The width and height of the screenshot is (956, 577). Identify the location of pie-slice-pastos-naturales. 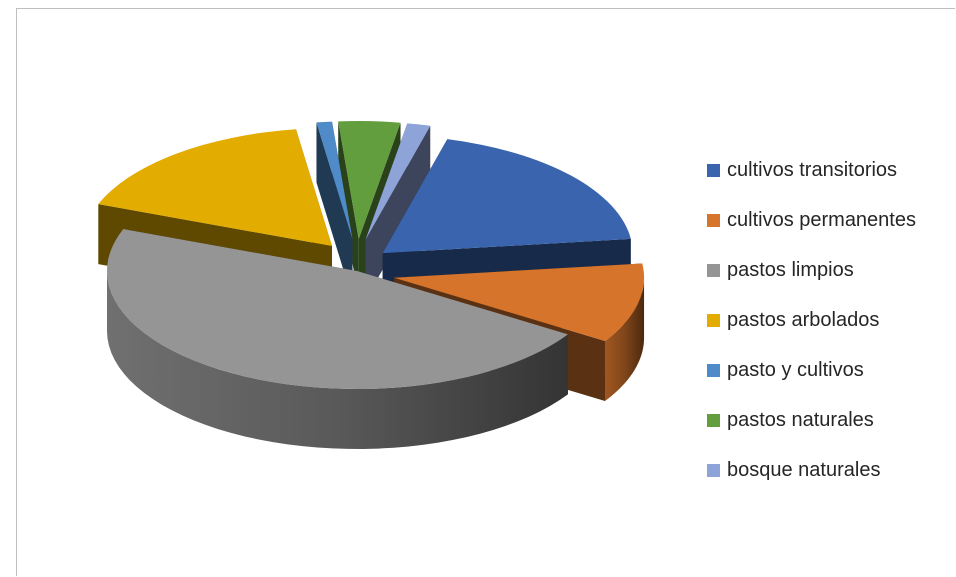
(369, 180).